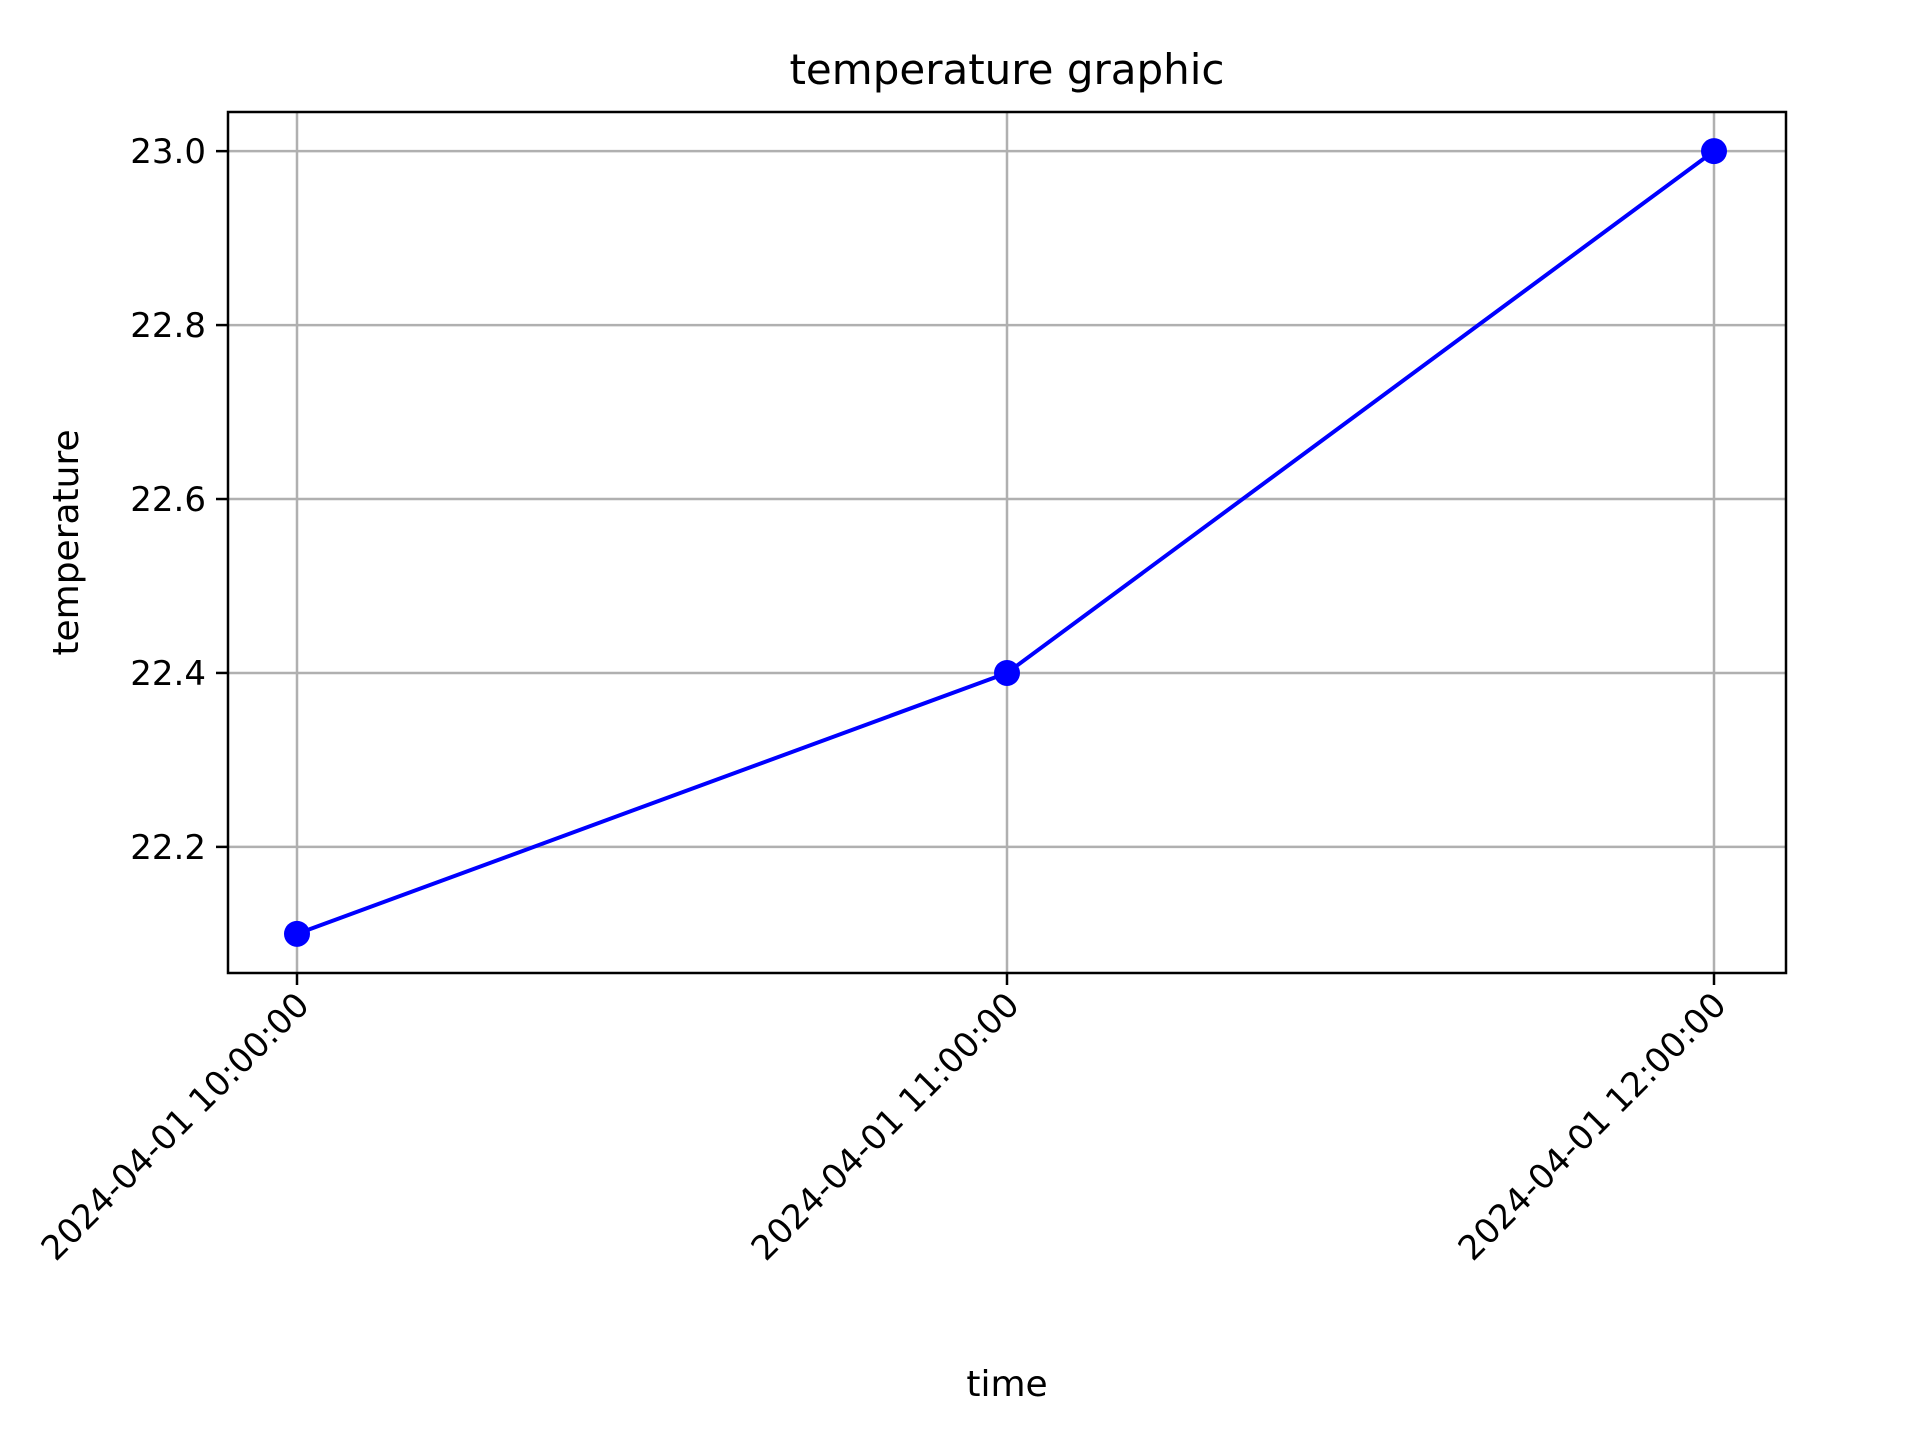 The image size is (1920, 1440). Describe the element at coordinates (168, 152) in the screenshot. I see `y-tick-label: 23.0` at that location.